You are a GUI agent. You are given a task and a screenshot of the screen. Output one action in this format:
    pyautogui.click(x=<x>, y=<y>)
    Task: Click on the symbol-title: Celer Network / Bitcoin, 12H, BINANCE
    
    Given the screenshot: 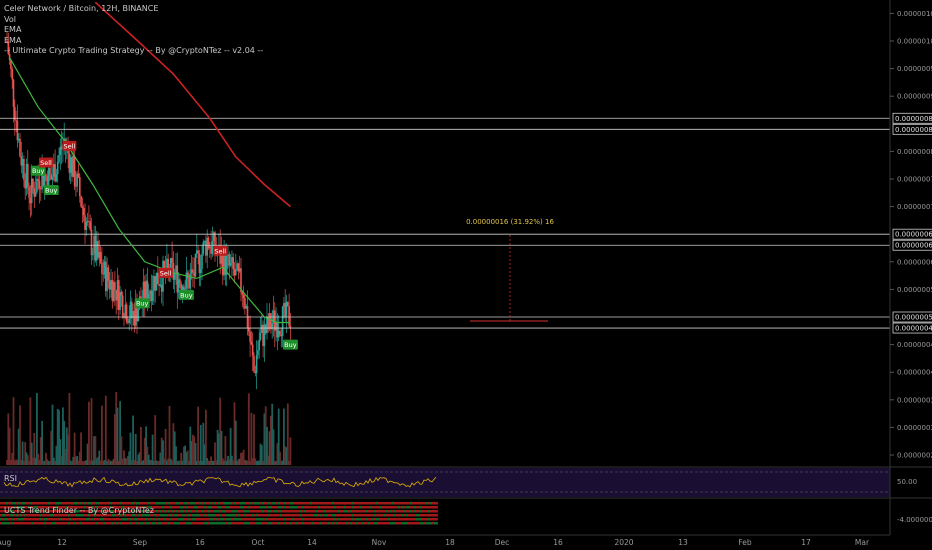 What is the action you would take?
    pyautogui.click(x=81, y=8)
    